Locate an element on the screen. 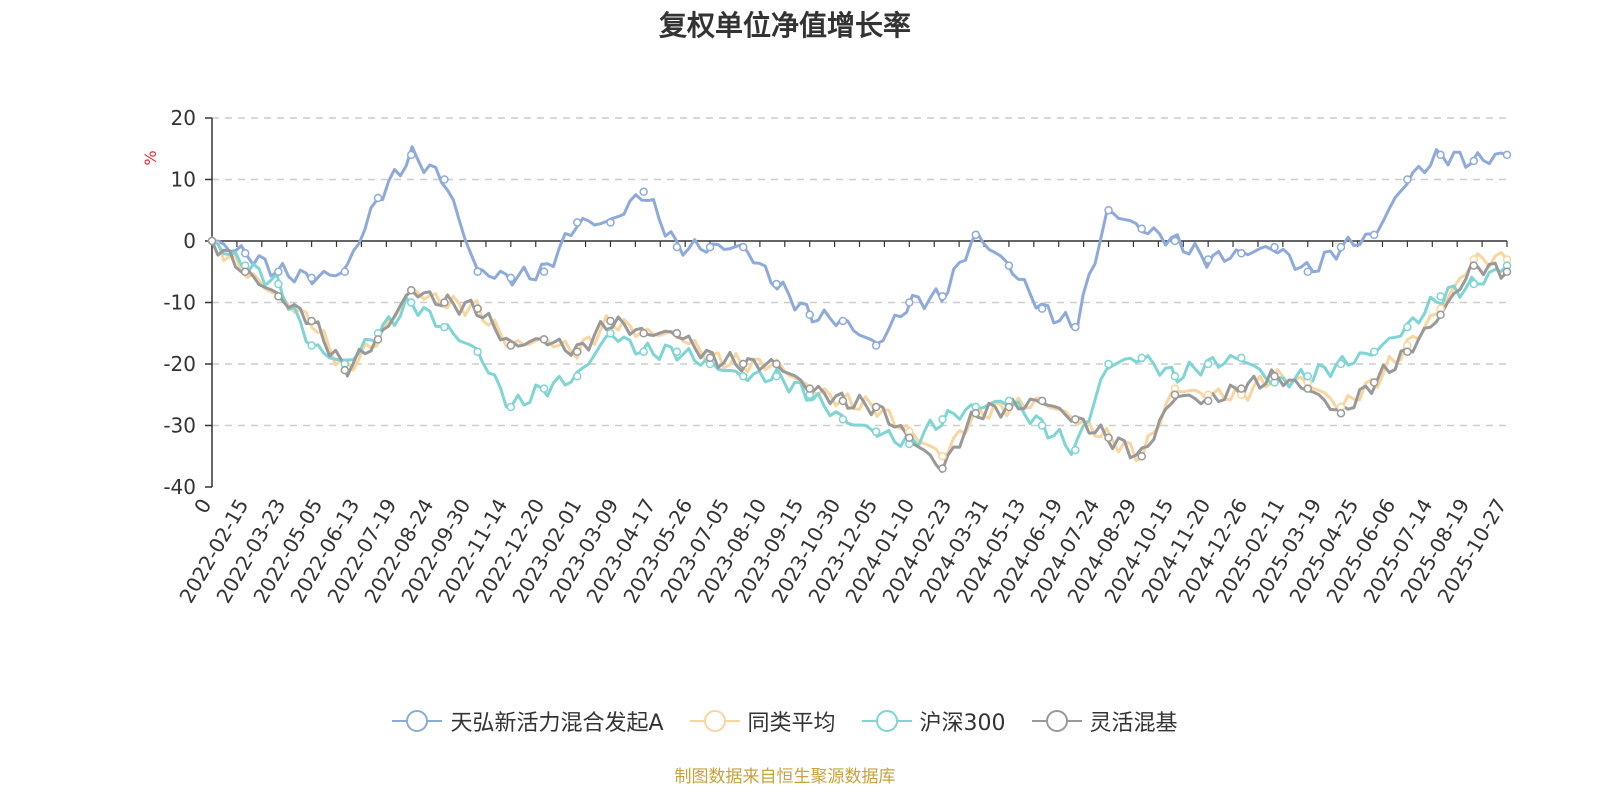 The width and height of the screenshot is (1600, 800). y-tick-label: -10 is located at coordinates (179, 303).